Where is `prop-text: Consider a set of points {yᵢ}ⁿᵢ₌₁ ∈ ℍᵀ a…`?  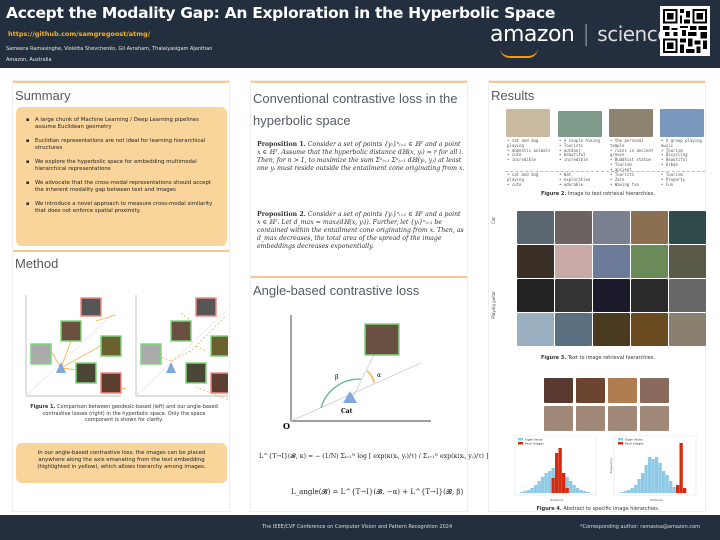
prop-text: Consider a set of points {yᵢ}ⁿᵢ₌₁ ∈ ℍᵀ a… is located at coordinates (361, 156).